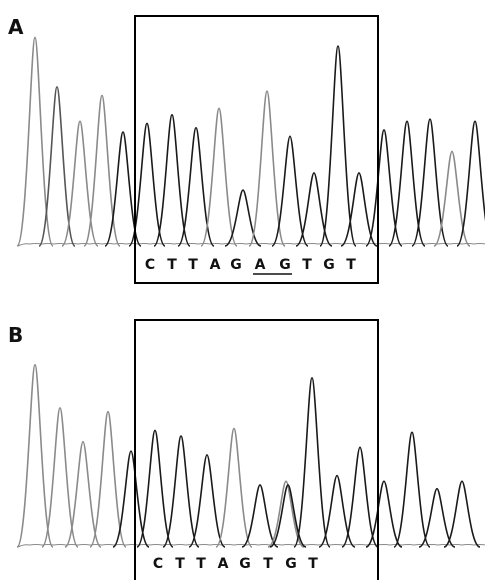 The width and height of the screenshot is (485, 580). Describe the element at coordinates (251, 546) in the screenshot. I see `baseline-noise` at that location.